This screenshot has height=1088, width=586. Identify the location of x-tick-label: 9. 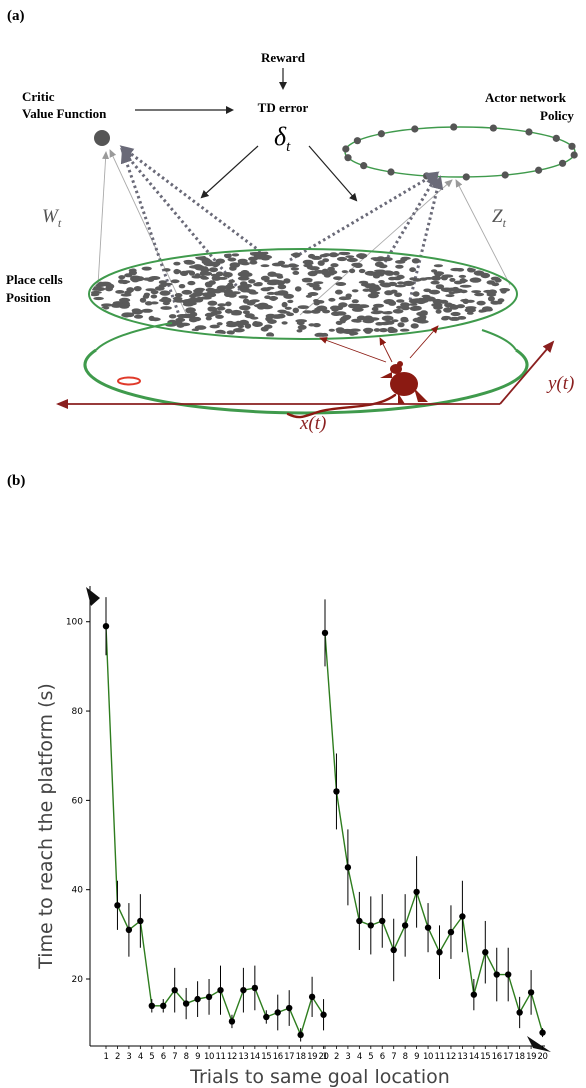
(416, 1057).